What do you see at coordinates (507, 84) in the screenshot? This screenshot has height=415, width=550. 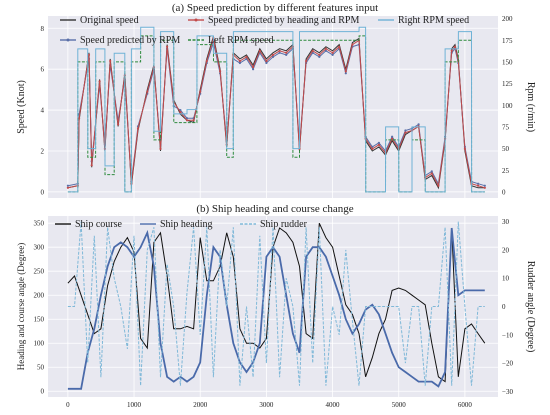 I see `y2tick-label: 125` at bounding box center [507, 84].